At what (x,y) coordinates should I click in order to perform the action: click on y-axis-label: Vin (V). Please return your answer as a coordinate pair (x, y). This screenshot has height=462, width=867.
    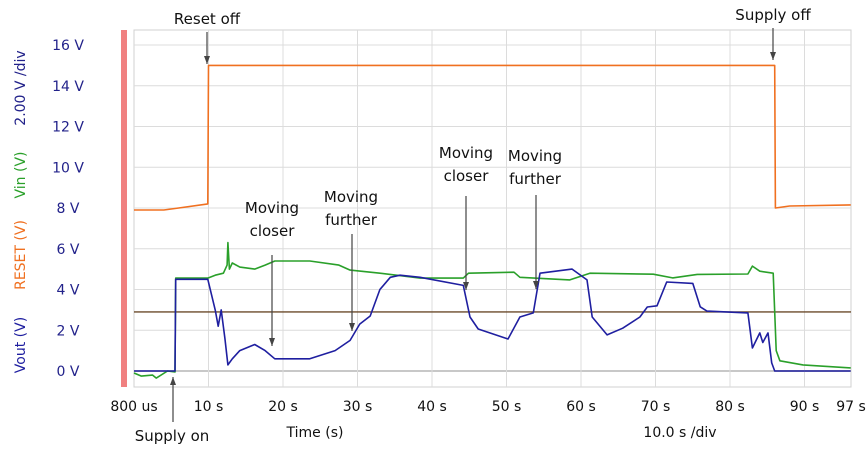
    Looking at the image, I should click on (21, 175).